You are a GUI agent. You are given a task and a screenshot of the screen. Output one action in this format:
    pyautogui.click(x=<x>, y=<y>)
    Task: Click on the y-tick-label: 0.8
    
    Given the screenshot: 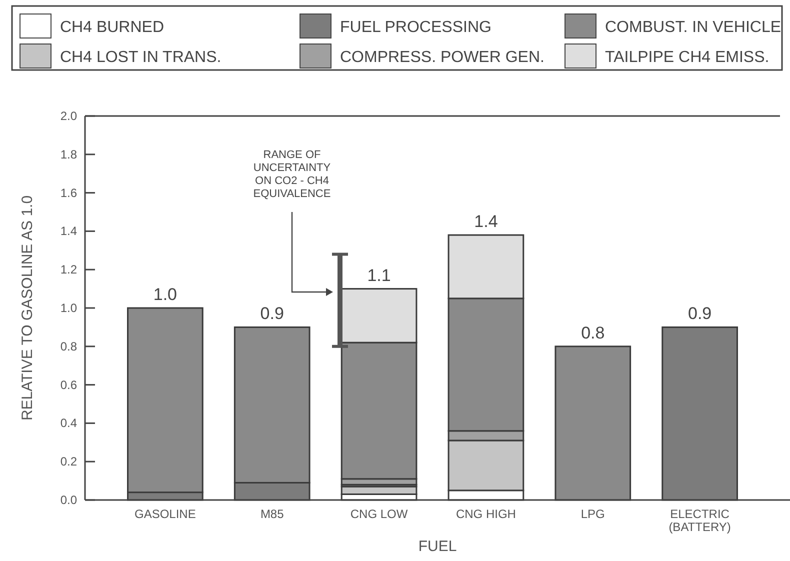 What is the action you would take?
    pyautogui.click(x=69, y=346)
    